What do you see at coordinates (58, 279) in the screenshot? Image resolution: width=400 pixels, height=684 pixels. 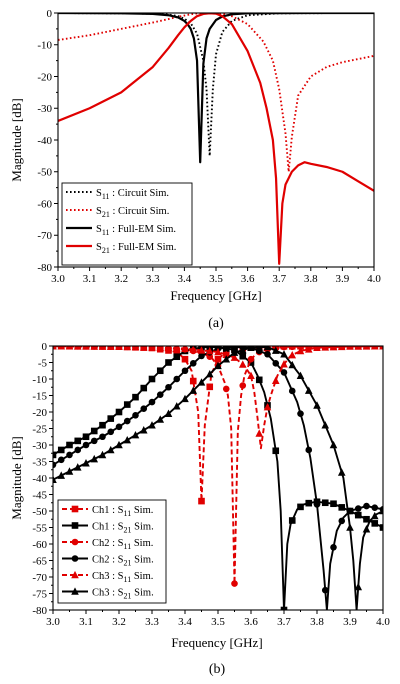 I see `x-tick-label: 3.0` at bounding box center [58, 279].